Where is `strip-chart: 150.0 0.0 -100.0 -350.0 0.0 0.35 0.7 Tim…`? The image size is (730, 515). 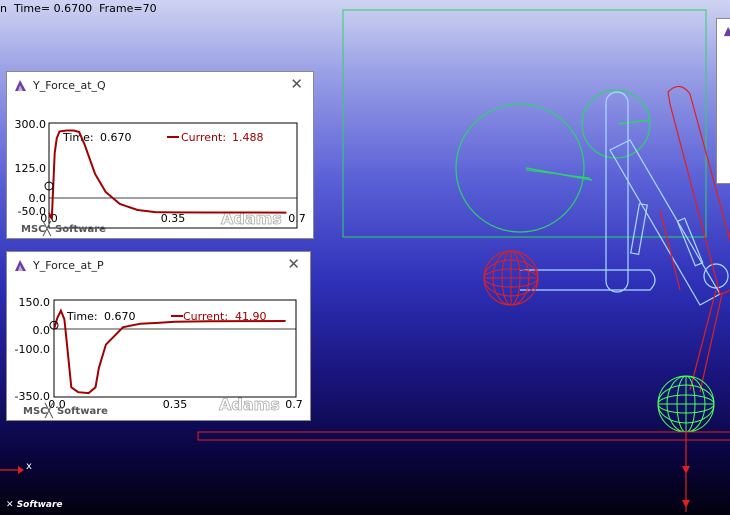
strip-chart: 150.0 0.0 -100.0 -350.0 0.0 0.35 0.7 Tim… is located at coordinates (159, 357).